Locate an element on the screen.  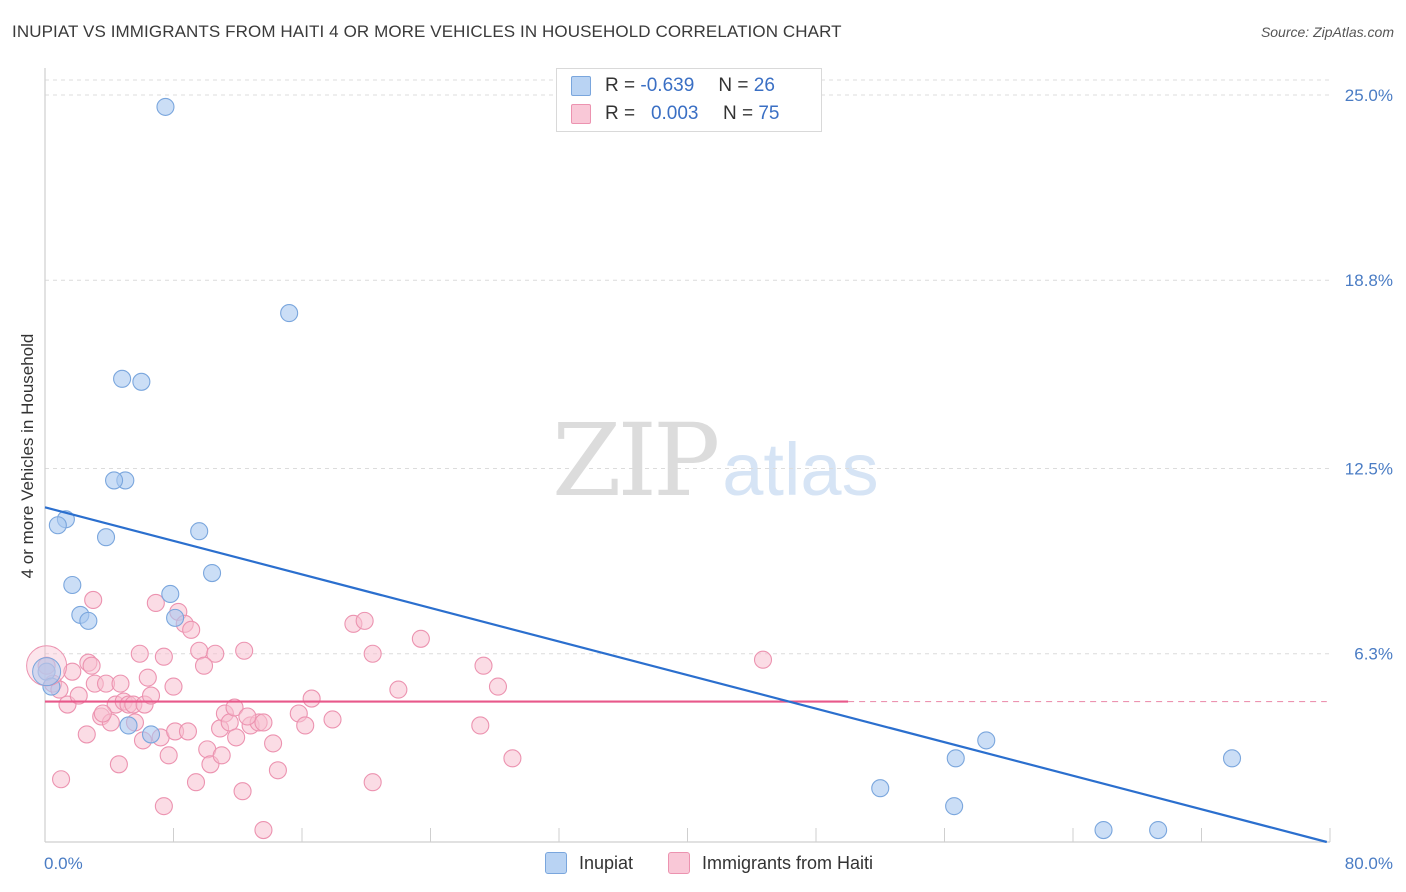
haiti-r-value: 0.003 is located at coordinates (674, 113).